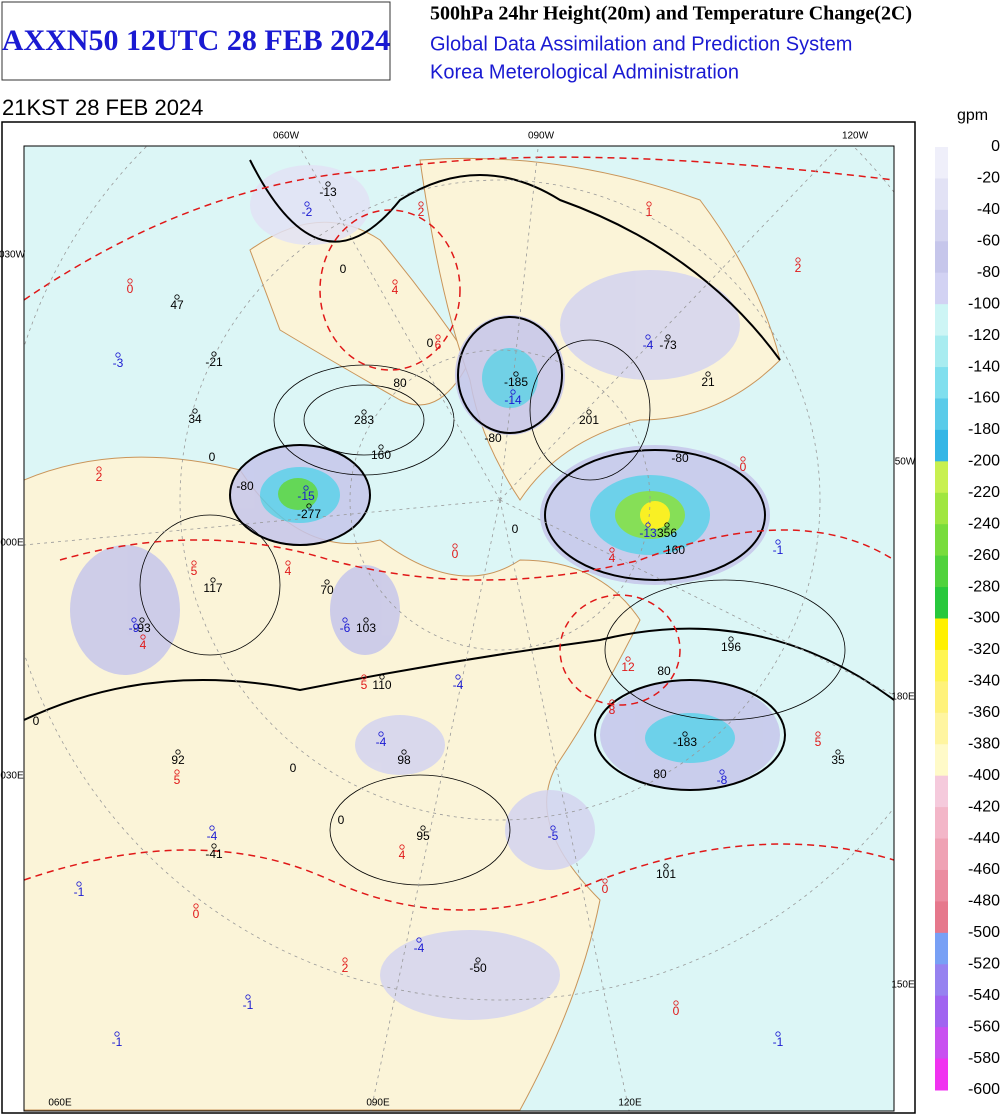 Image resolution: width=1003 pixels, height=1120 pixels. I want to click on chart-id: AXXN50 12UTC 28 FEB 2024, so click(196, 40).